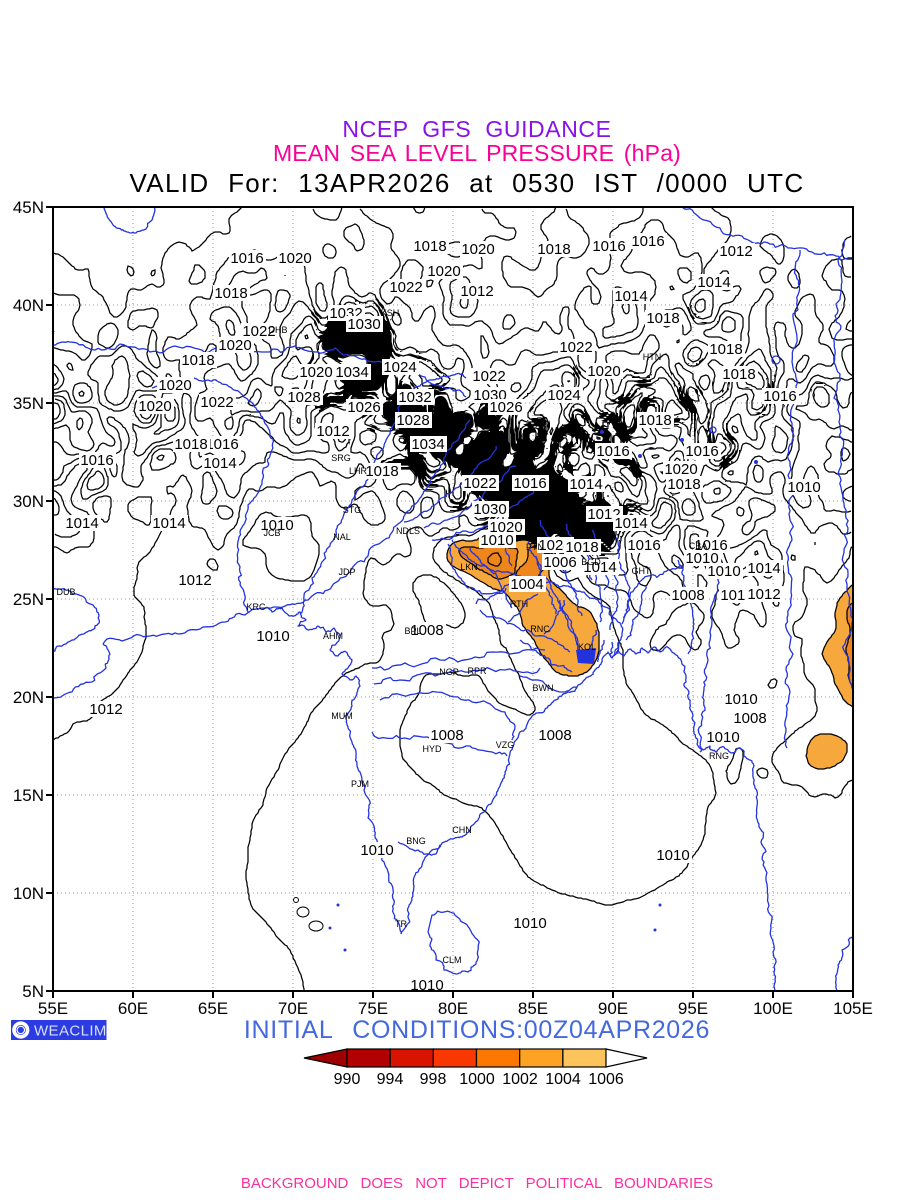 Image resolution: width=900 pixels, height=1200 pixels. Describe the element at coordinates (477, 1030) in the screenshot. I see `svg-text:INITIAL CONDITIONS:00Z04APR202: INITIAL CONDITIONS:00Z04APR2026` at that location.